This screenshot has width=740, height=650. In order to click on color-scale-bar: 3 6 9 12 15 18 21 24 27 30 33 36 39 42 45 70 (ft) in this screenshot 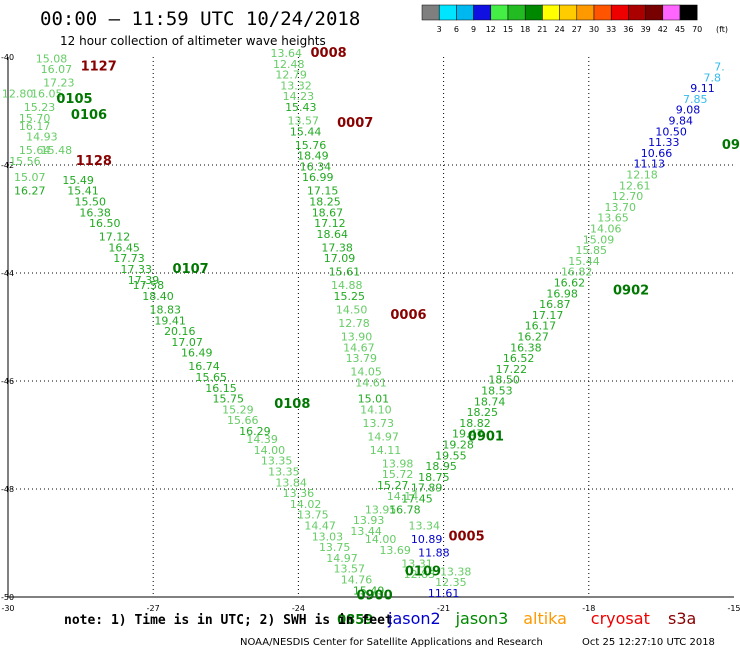, I will do `click(574, 19)`.